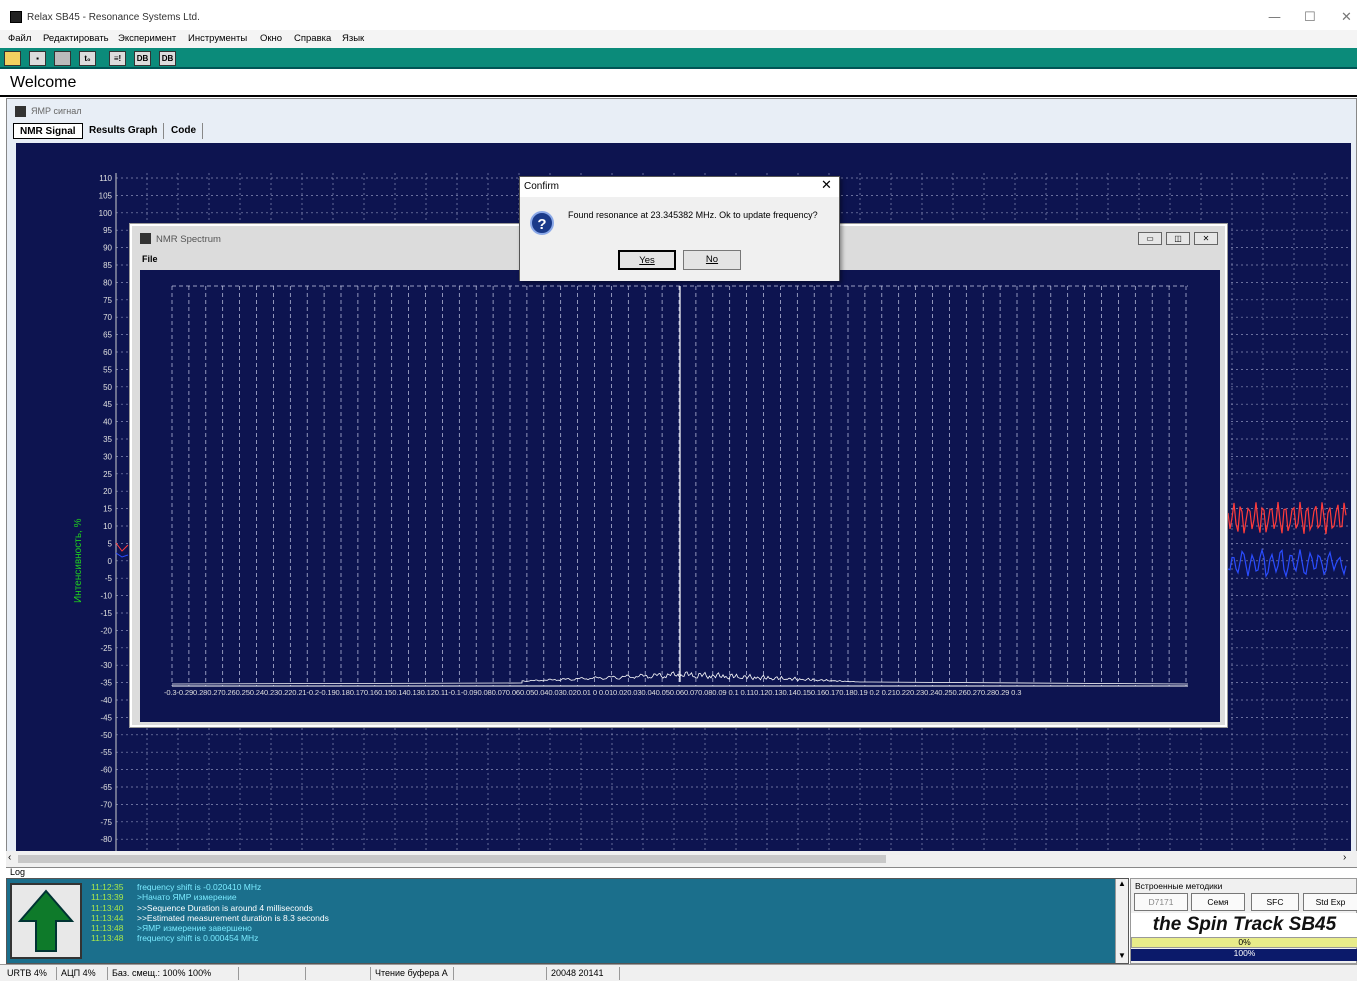 The width and height of the screenshot is (1357, 981). I want to click on y-tick-label: -30, so click(106, 665).